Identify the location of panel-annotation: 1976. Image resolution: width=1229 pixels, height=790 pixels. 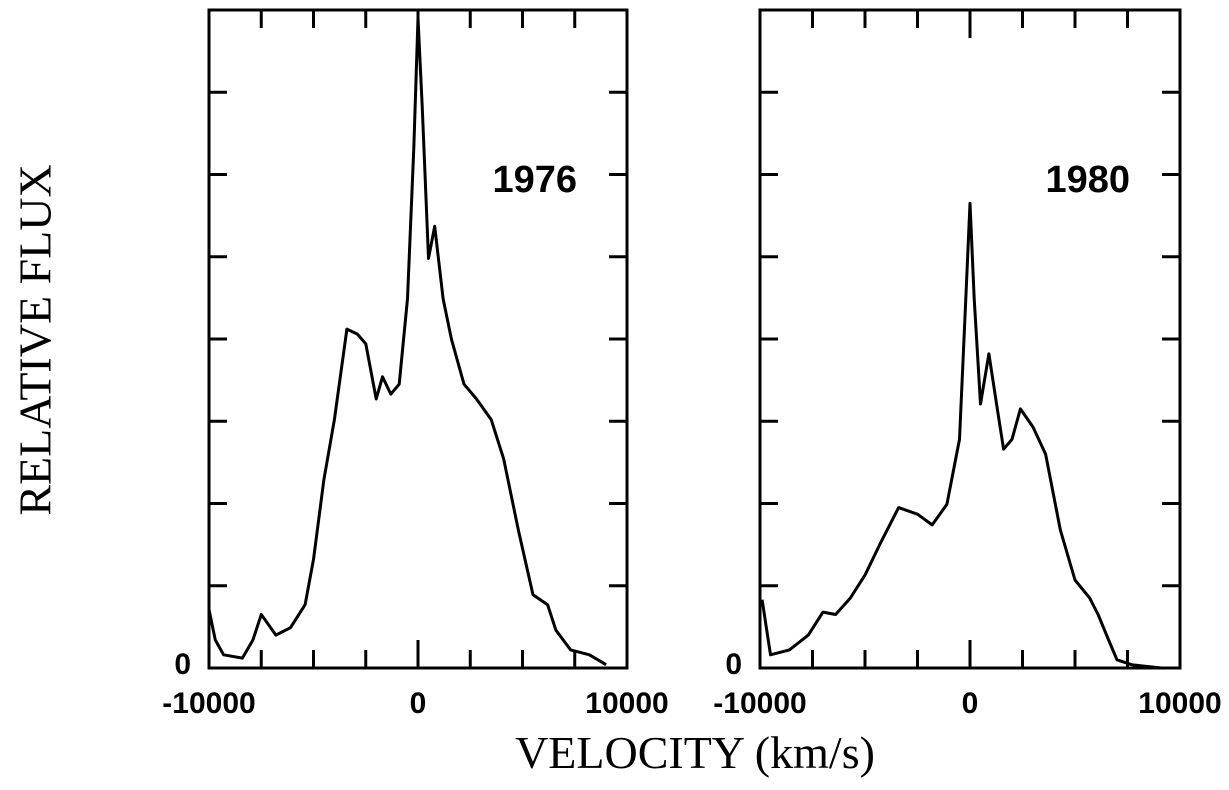
(534, 180).